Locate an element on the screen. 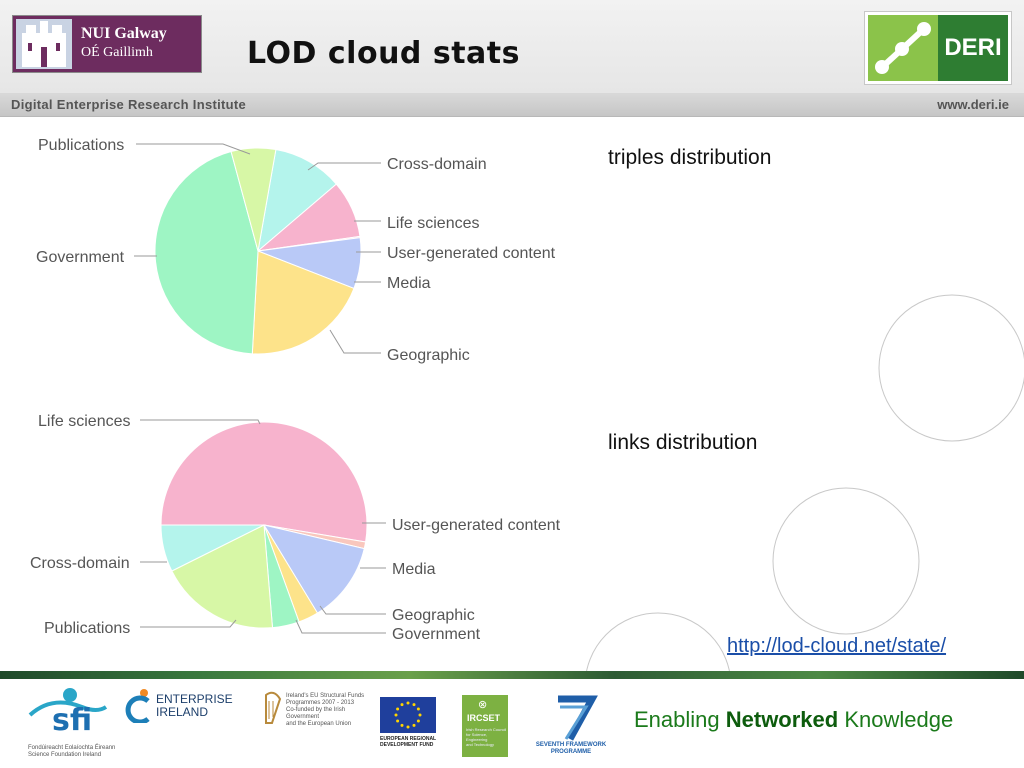 This screenshot has width=1024, height=768. enterprise-ireland-logo: ENTERPRISE IRELAND is located at coordinates (177, 707).